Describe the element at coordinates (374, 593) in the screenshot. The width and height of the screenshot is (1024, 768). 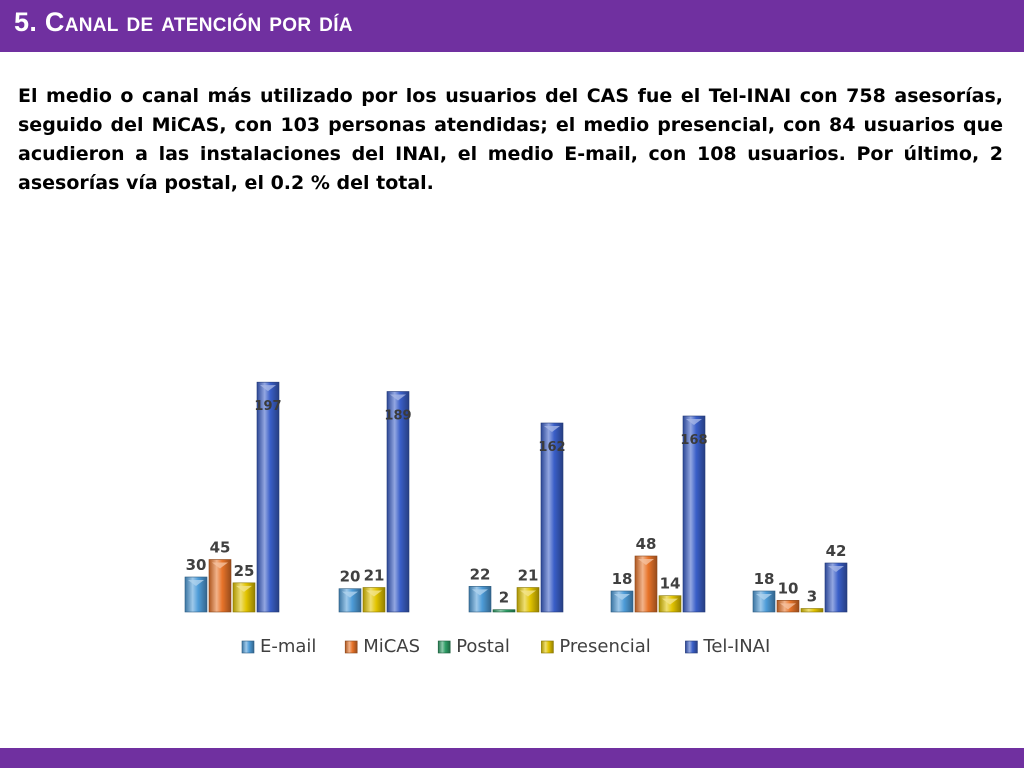
I see `bar-presencial-2-bevel` at that location.